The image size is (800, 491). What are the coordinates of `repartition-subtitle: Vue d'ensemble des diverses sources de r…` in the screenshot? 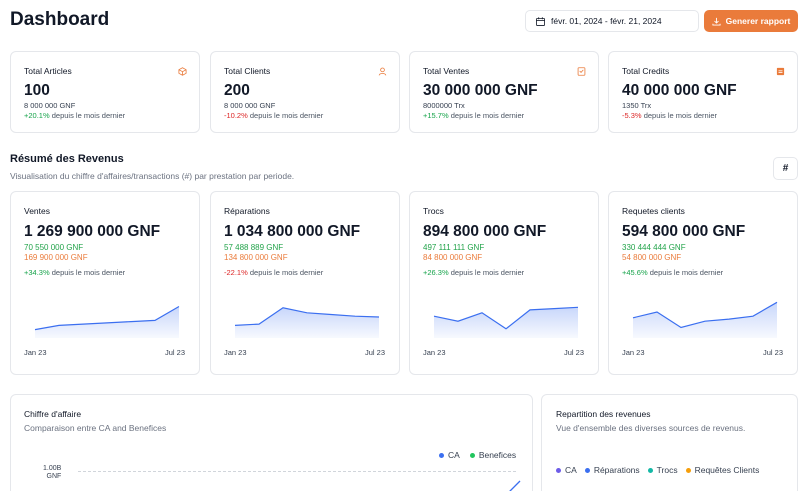 It's located at (651, 428).